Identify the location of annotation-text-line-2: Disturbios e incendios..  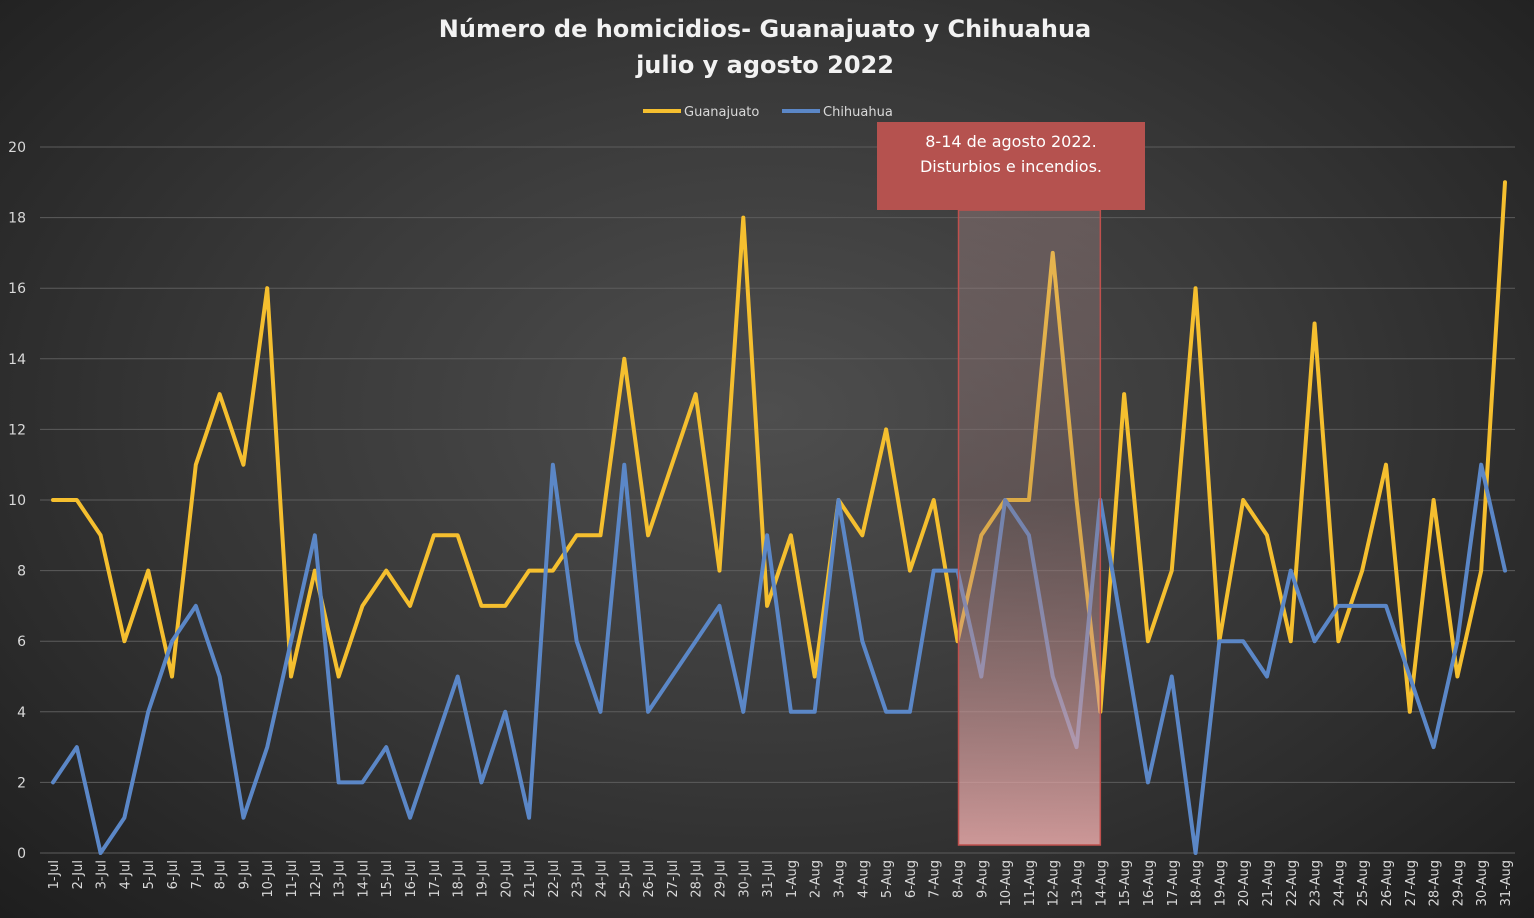
(1011, 166).